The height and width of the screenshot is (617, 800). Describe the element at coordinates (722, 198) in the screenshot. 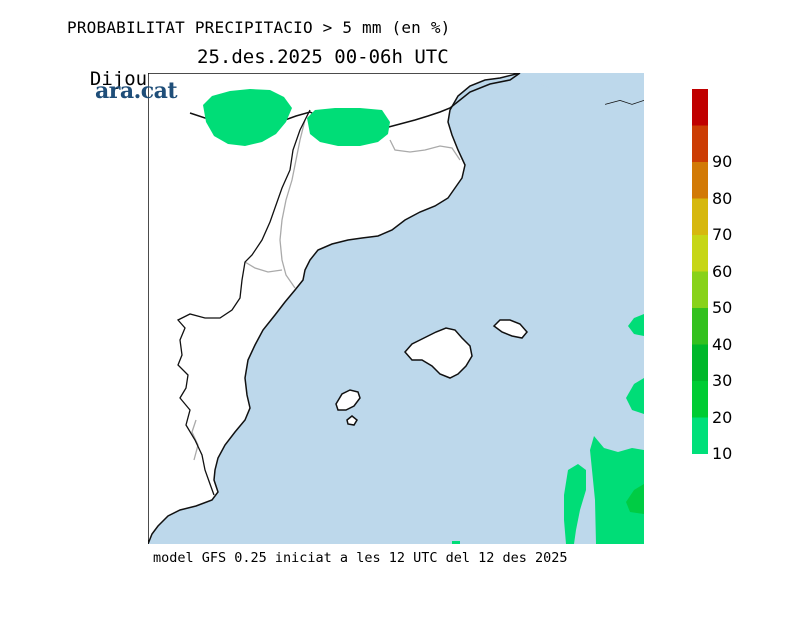

I see `legend-label: 80` at that location.